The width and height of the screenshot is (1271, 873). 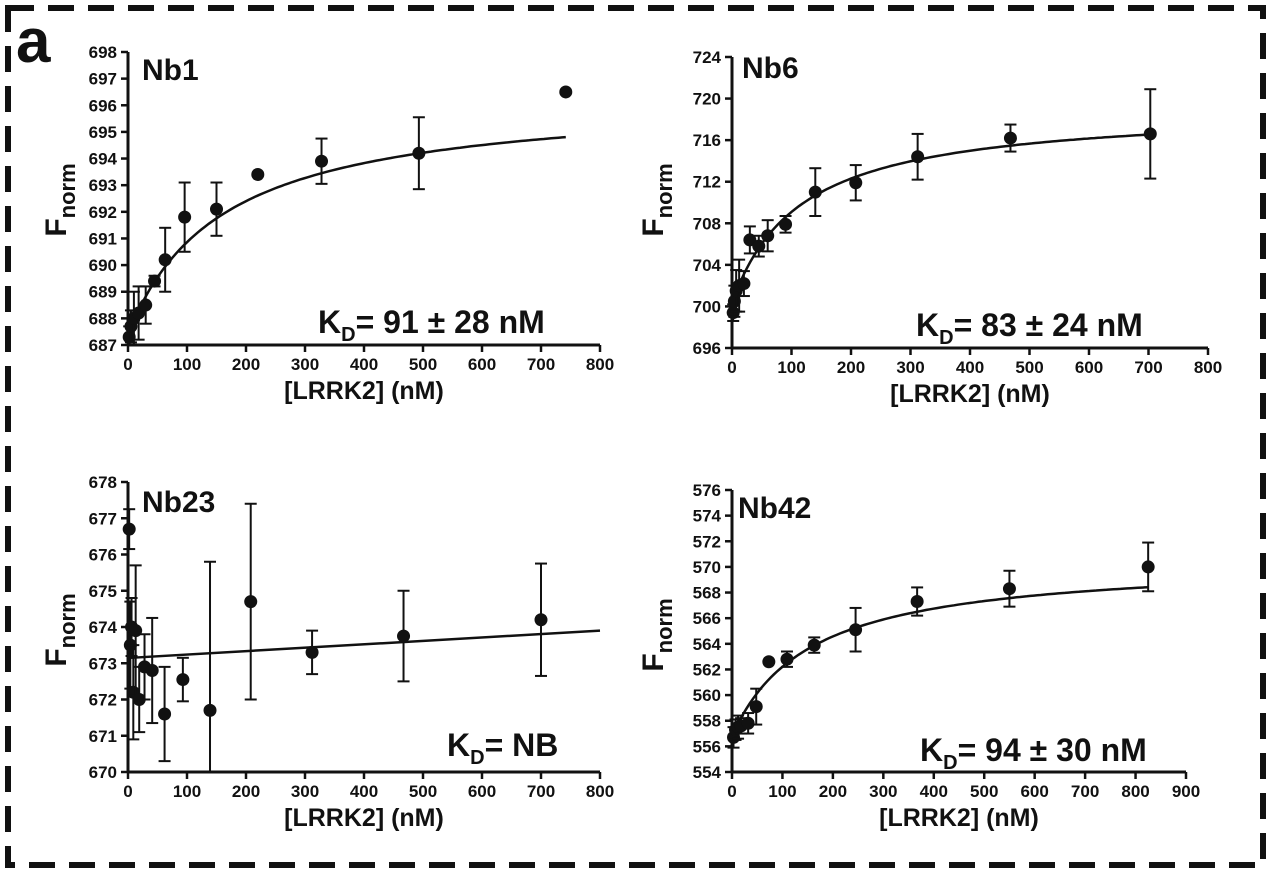 I want to click on y-tick-label: 574, so click(x=707, y=516).